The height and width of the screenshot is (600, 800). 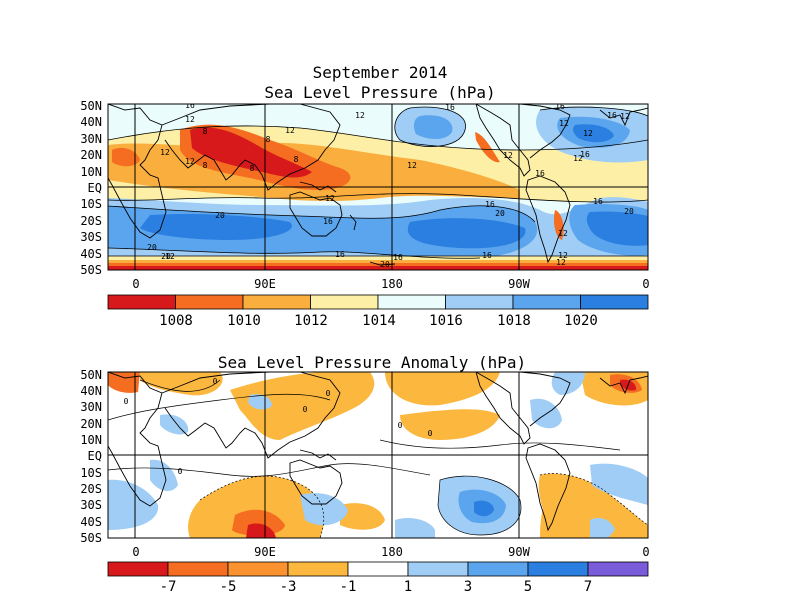 What do you see at coordinates (91, 155) in the screenshot?
I see `top-lat-label: 20N` at bounding box center [91, 155].